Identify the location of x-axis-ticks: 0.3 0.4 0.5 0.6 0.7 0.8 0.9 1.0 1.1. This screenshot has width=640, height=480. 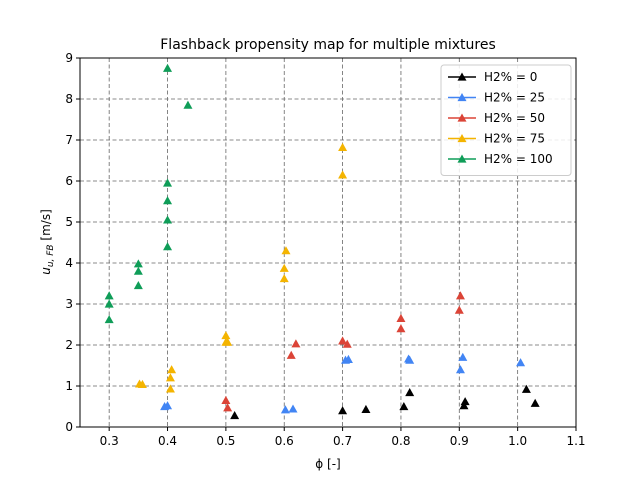
(343, 437).